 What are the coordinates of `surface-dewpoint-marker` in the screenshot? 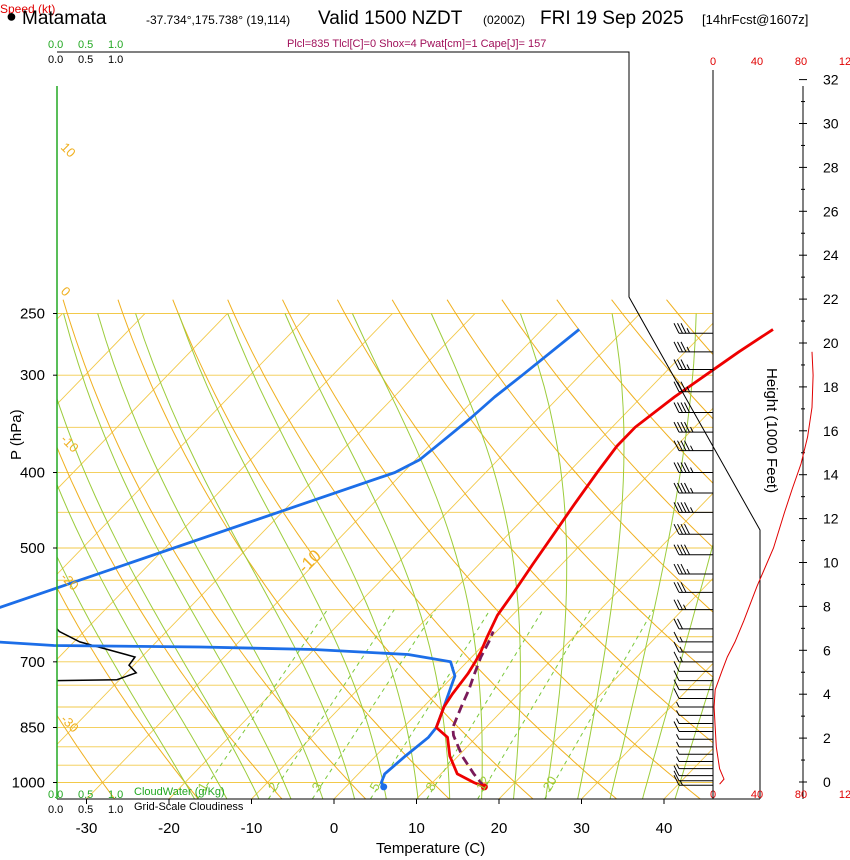 It's located at (384, 787).